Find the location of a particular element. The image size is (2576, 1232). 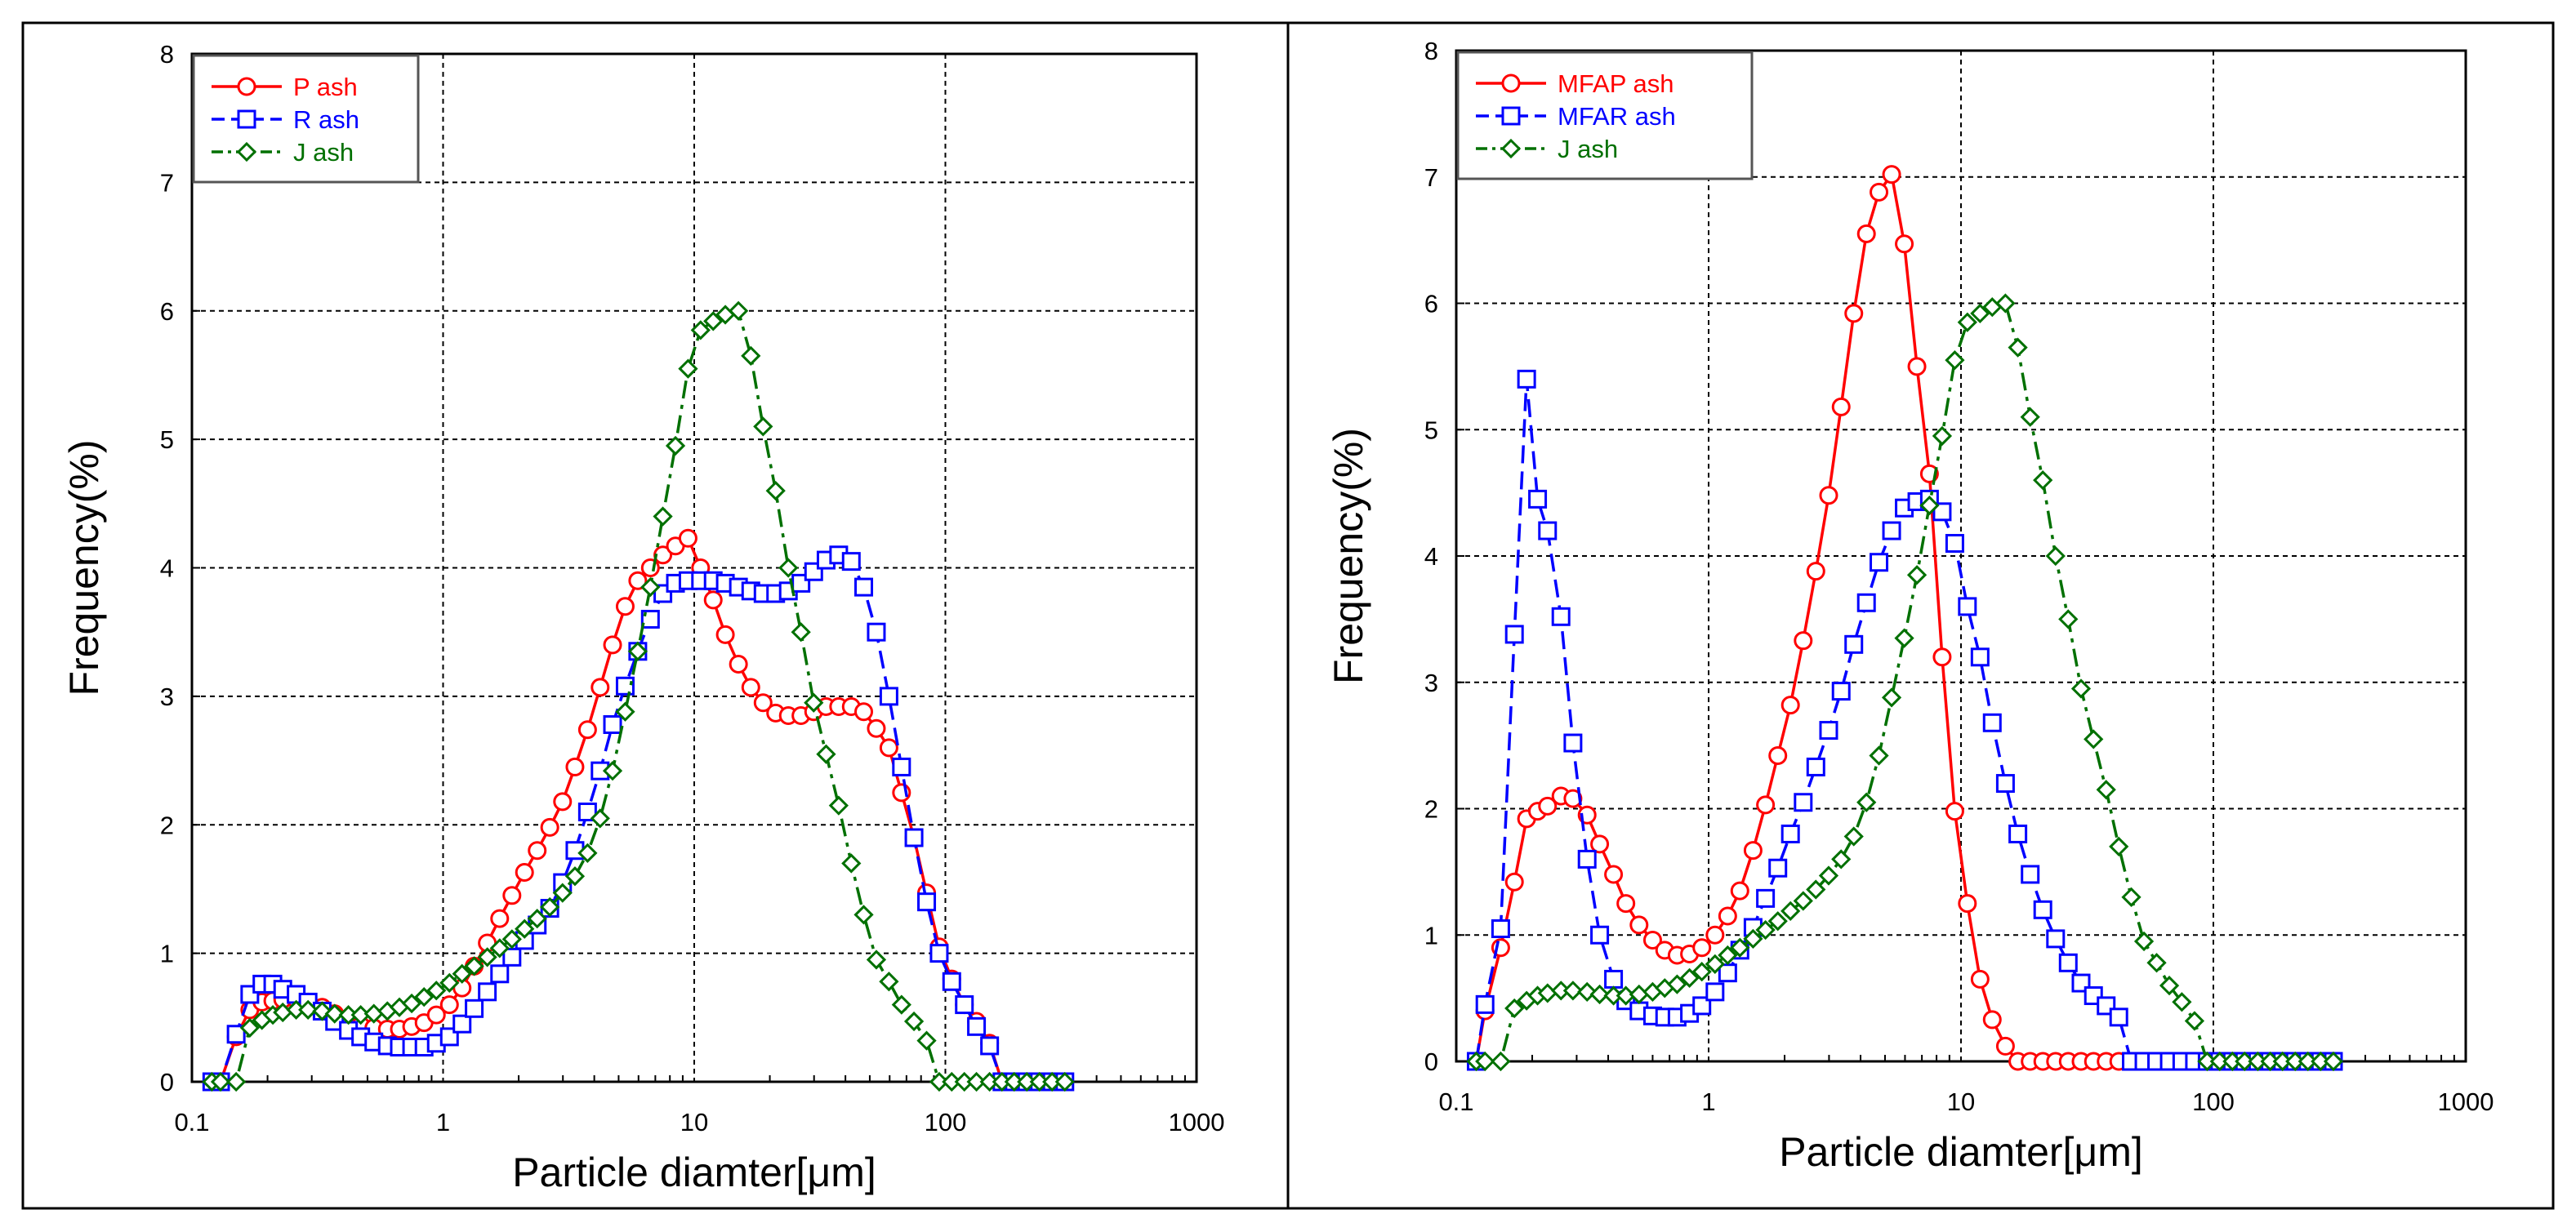

legend-box is located at coordinates (306, 119).